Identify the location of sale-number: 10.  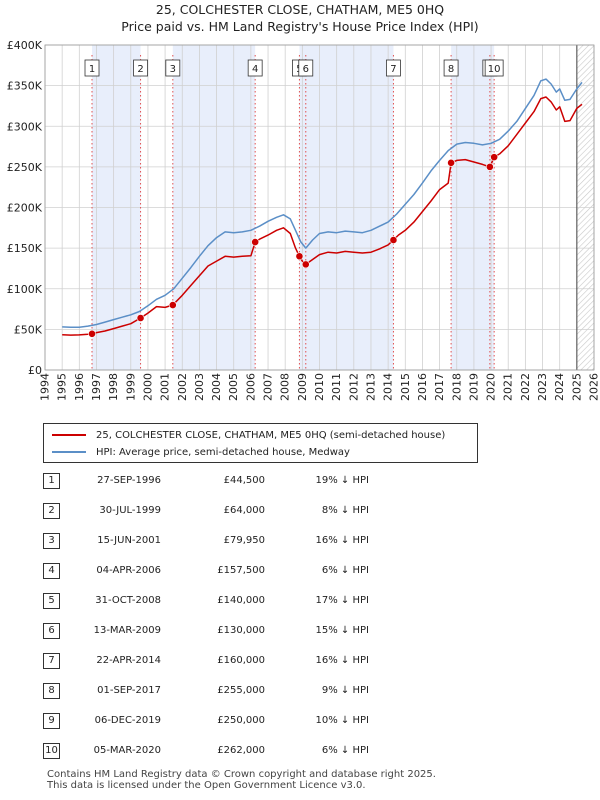
(51, 751).